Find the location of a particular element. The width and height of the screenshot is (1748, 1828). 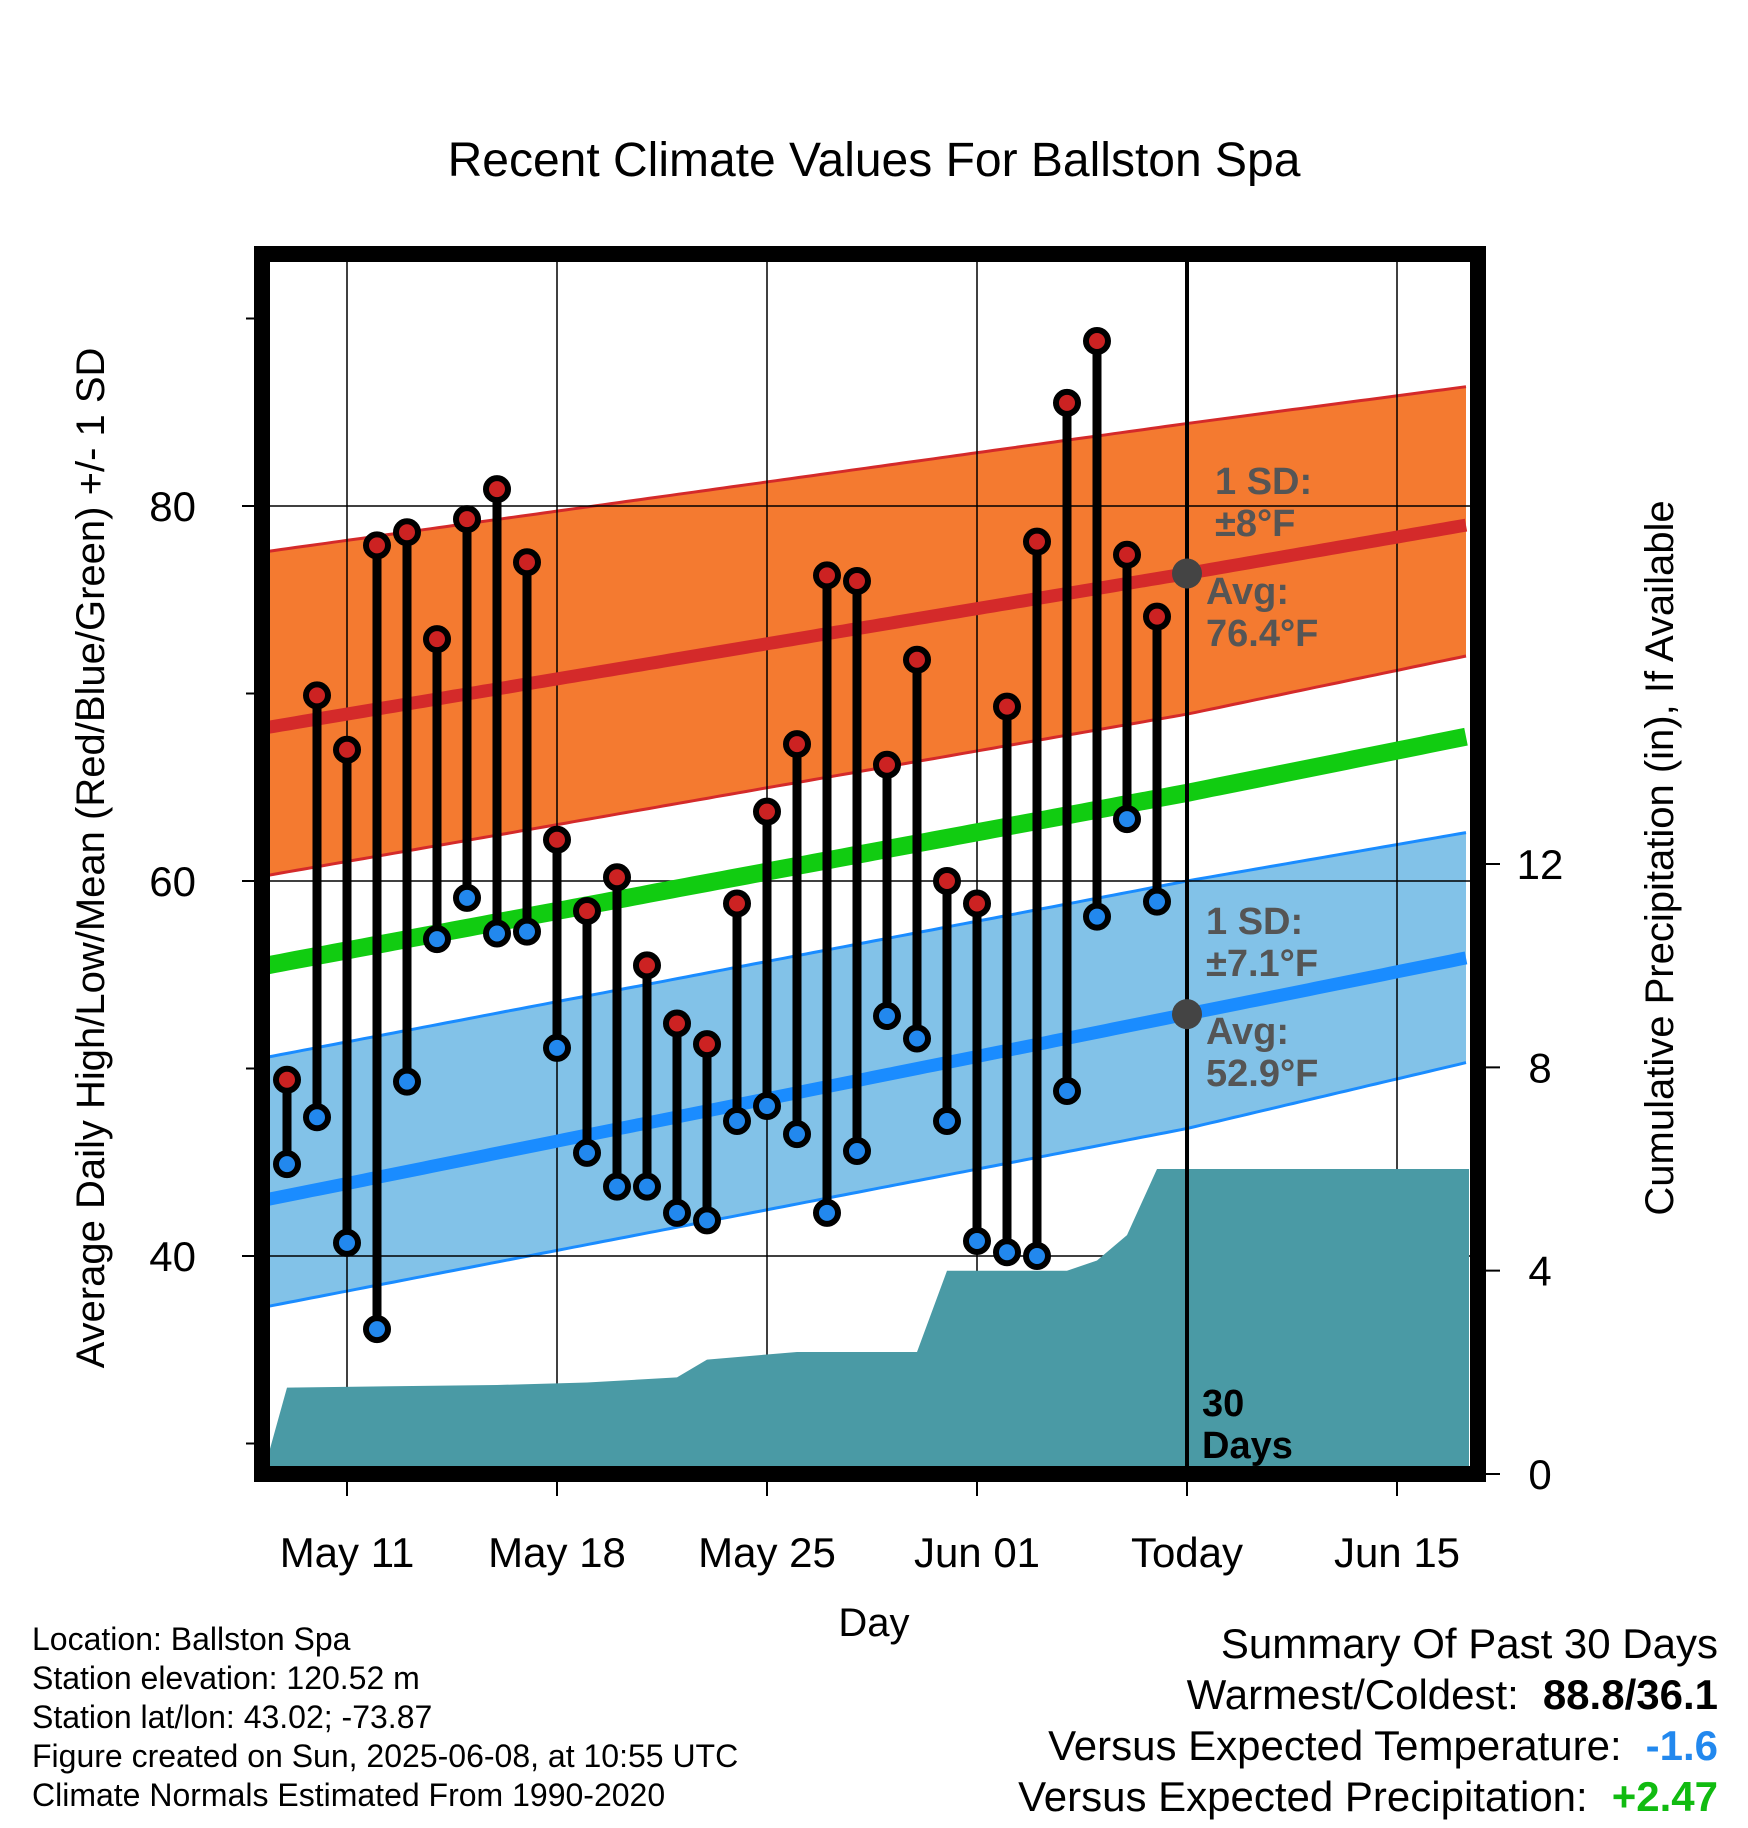

summary-precip: Versus Expected Precipitation: +2.47 is located at coordinates (1368, 1796).